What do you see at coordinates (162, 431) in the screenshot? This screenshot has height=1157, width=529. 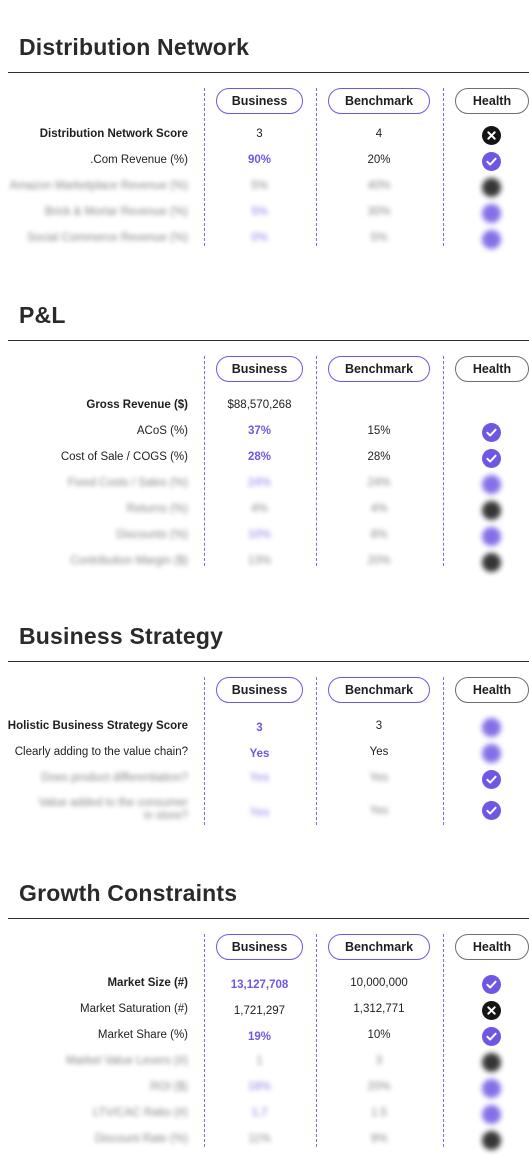 I see `row-label: ACoS (%)` at bounding box center [162, 431].